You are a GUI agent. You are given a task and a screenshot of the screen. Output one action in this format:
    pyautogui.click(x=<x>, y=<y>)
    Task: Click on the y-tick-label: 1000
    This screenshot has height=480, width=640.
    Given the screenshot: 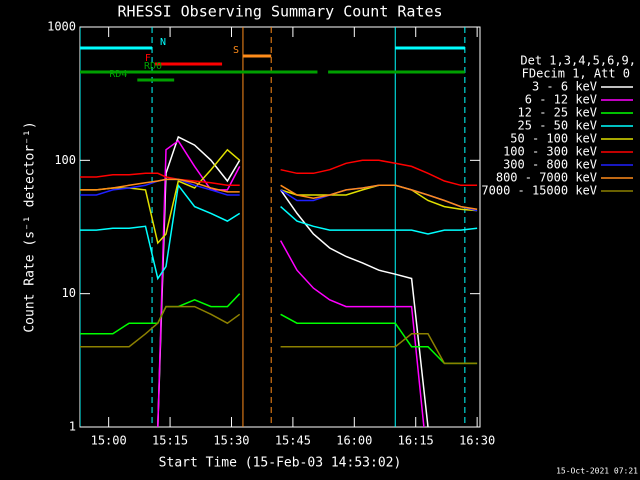 What is the action you would take?
    pyautogui.click(x=61, y=27)
    